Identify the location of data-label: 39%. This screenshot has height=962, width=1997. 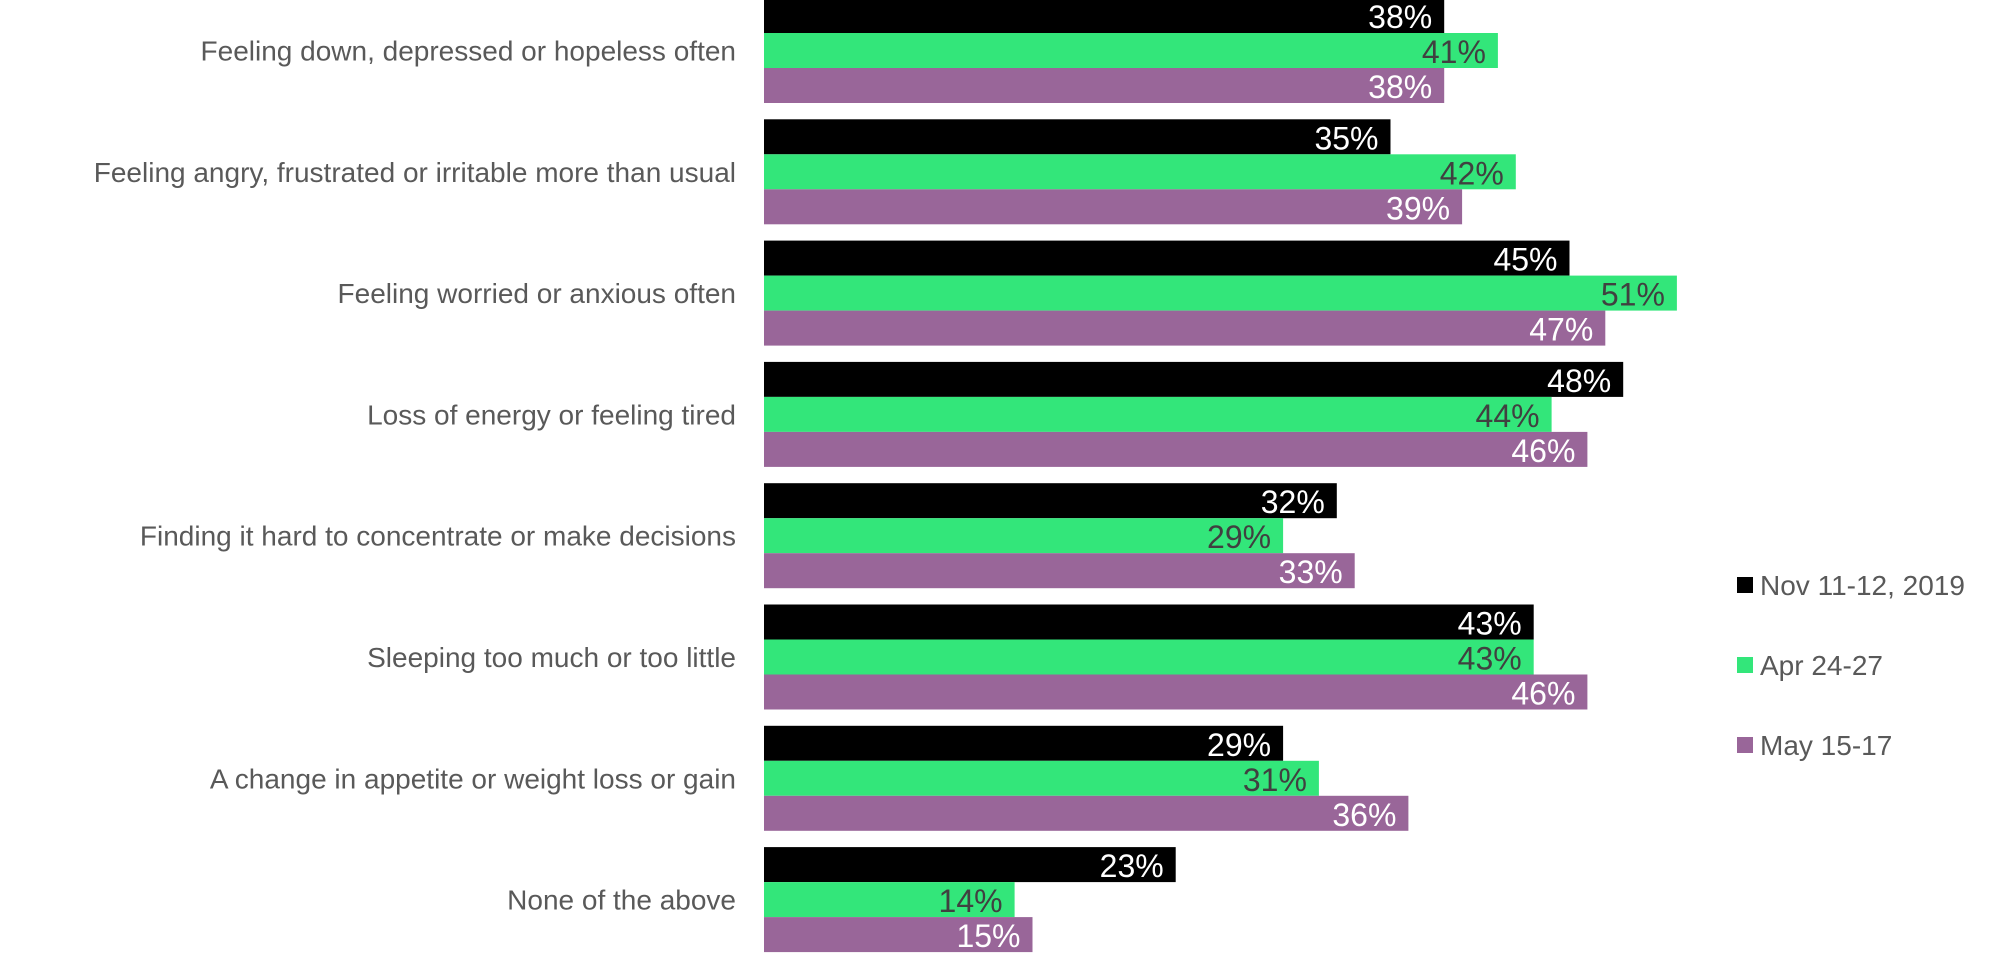
(1418, 208).